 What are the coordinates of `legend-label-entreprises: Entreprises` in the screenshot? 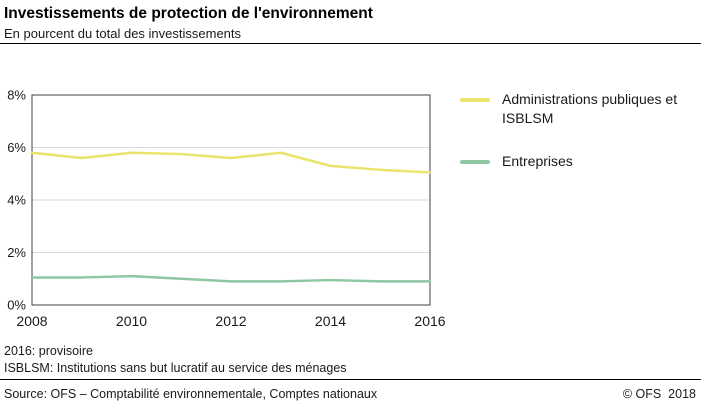 It's located at (537, 161).